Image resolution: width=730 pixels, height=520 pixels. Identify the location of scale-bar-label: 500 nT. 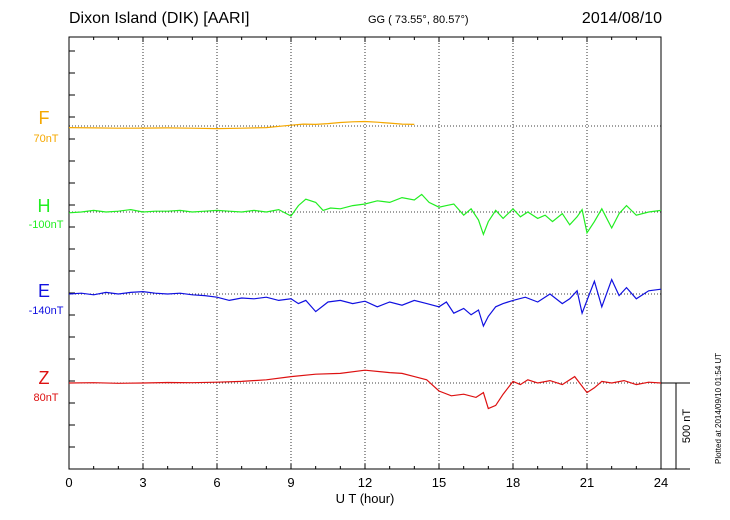
(687, 426).